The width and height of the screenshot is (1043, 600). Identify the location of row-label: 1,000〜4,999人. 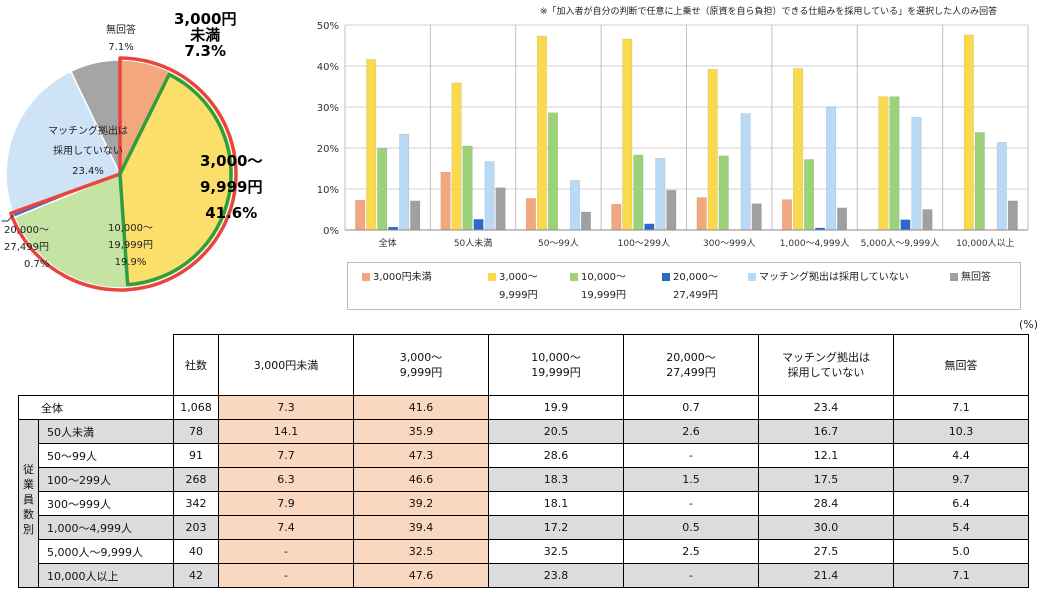
(106, 527).